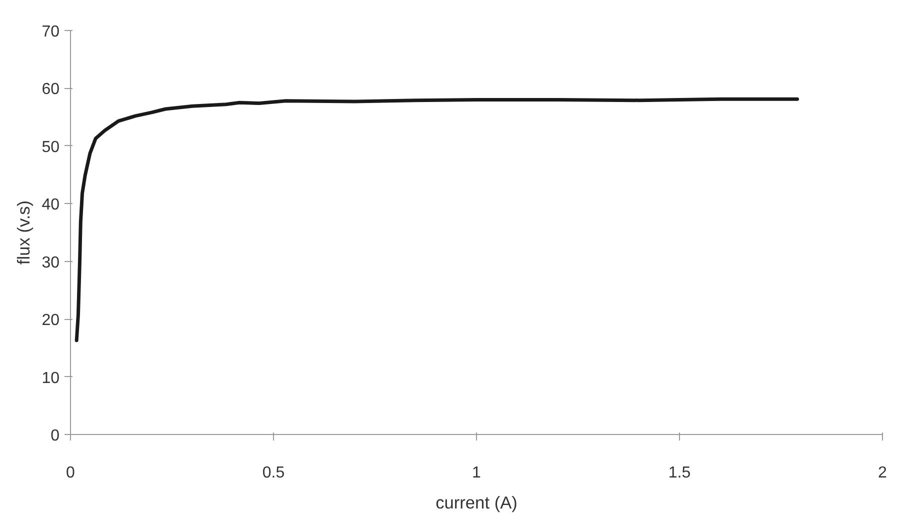 Image resolution: width=902 pixels, height=515 pixels. I want to click on x-tick-label: 1.5, so click(679, 473).